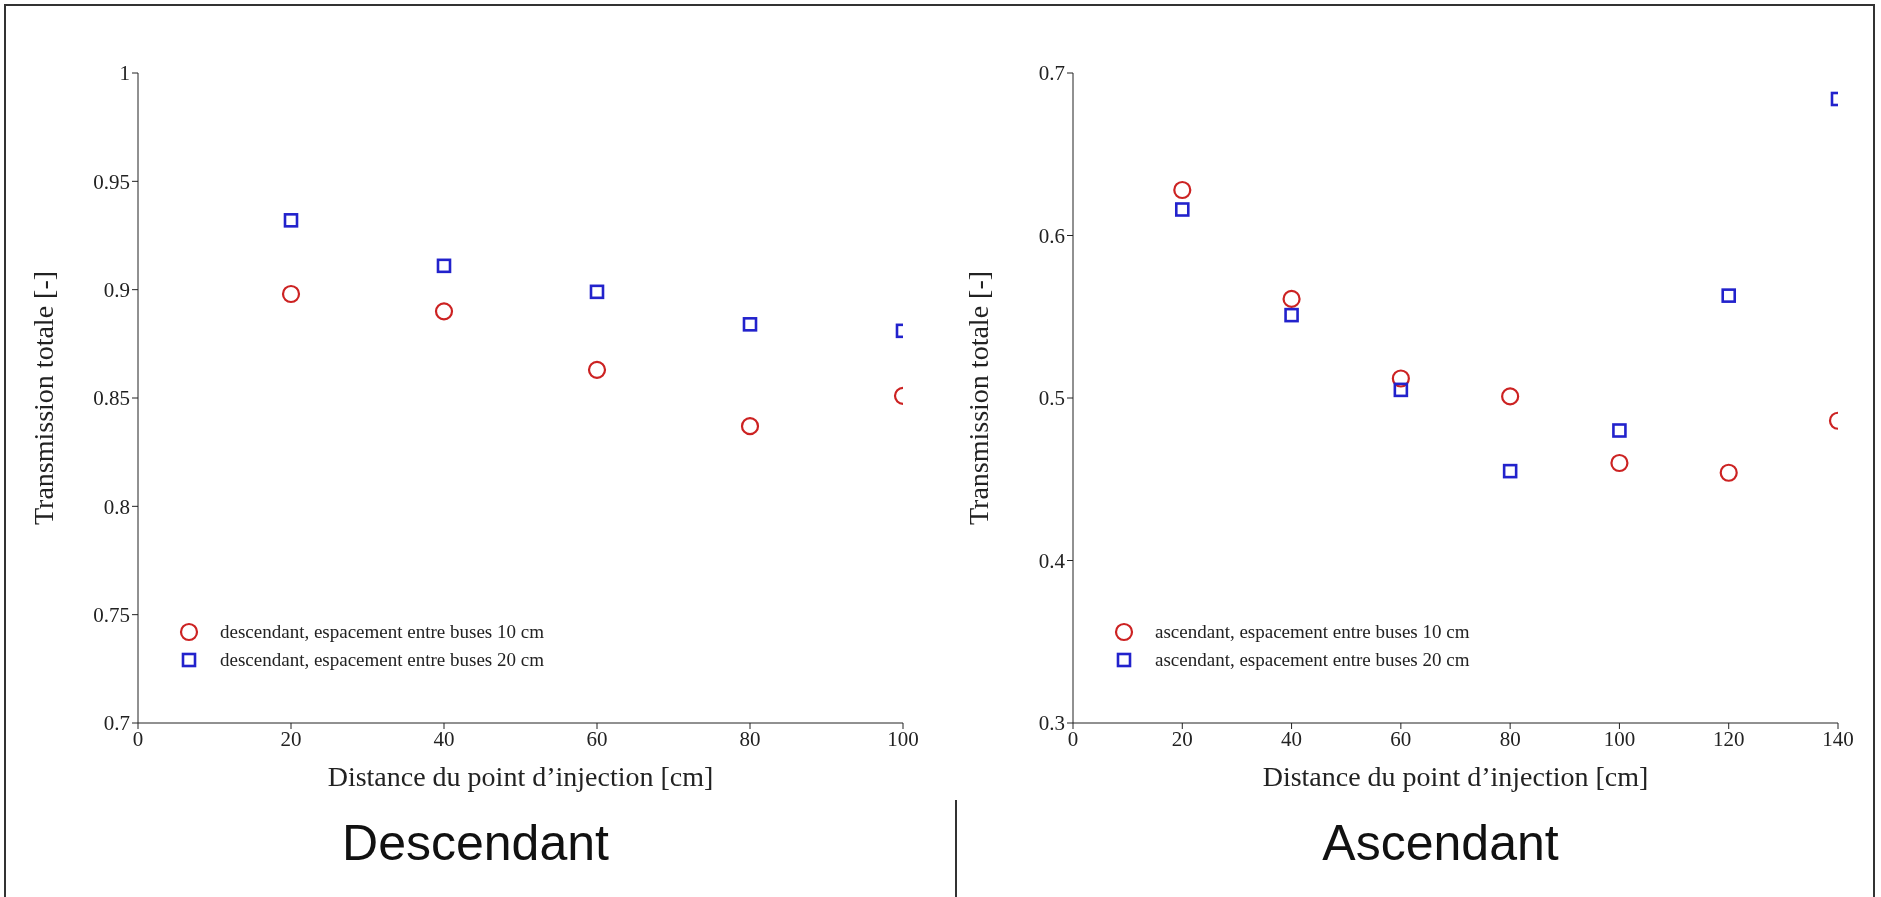 This screenshot has height=897, width=1881. I want to click on y-tick-label: 0.75, so click(111, 615).